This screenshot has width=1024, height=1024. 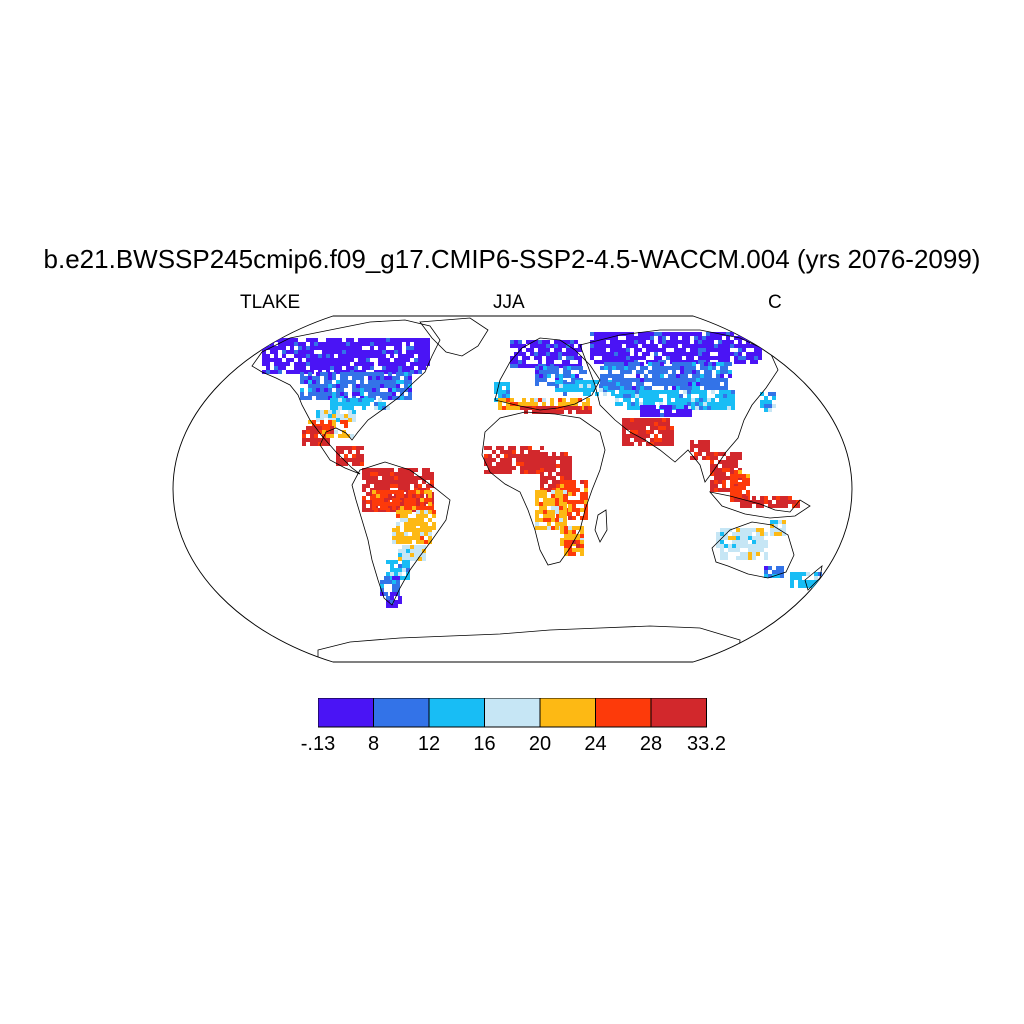 What do you see at coordinates (529, 643) in the screenshot?
I see `coastline-antarctica` at bounding box center [529, 643].